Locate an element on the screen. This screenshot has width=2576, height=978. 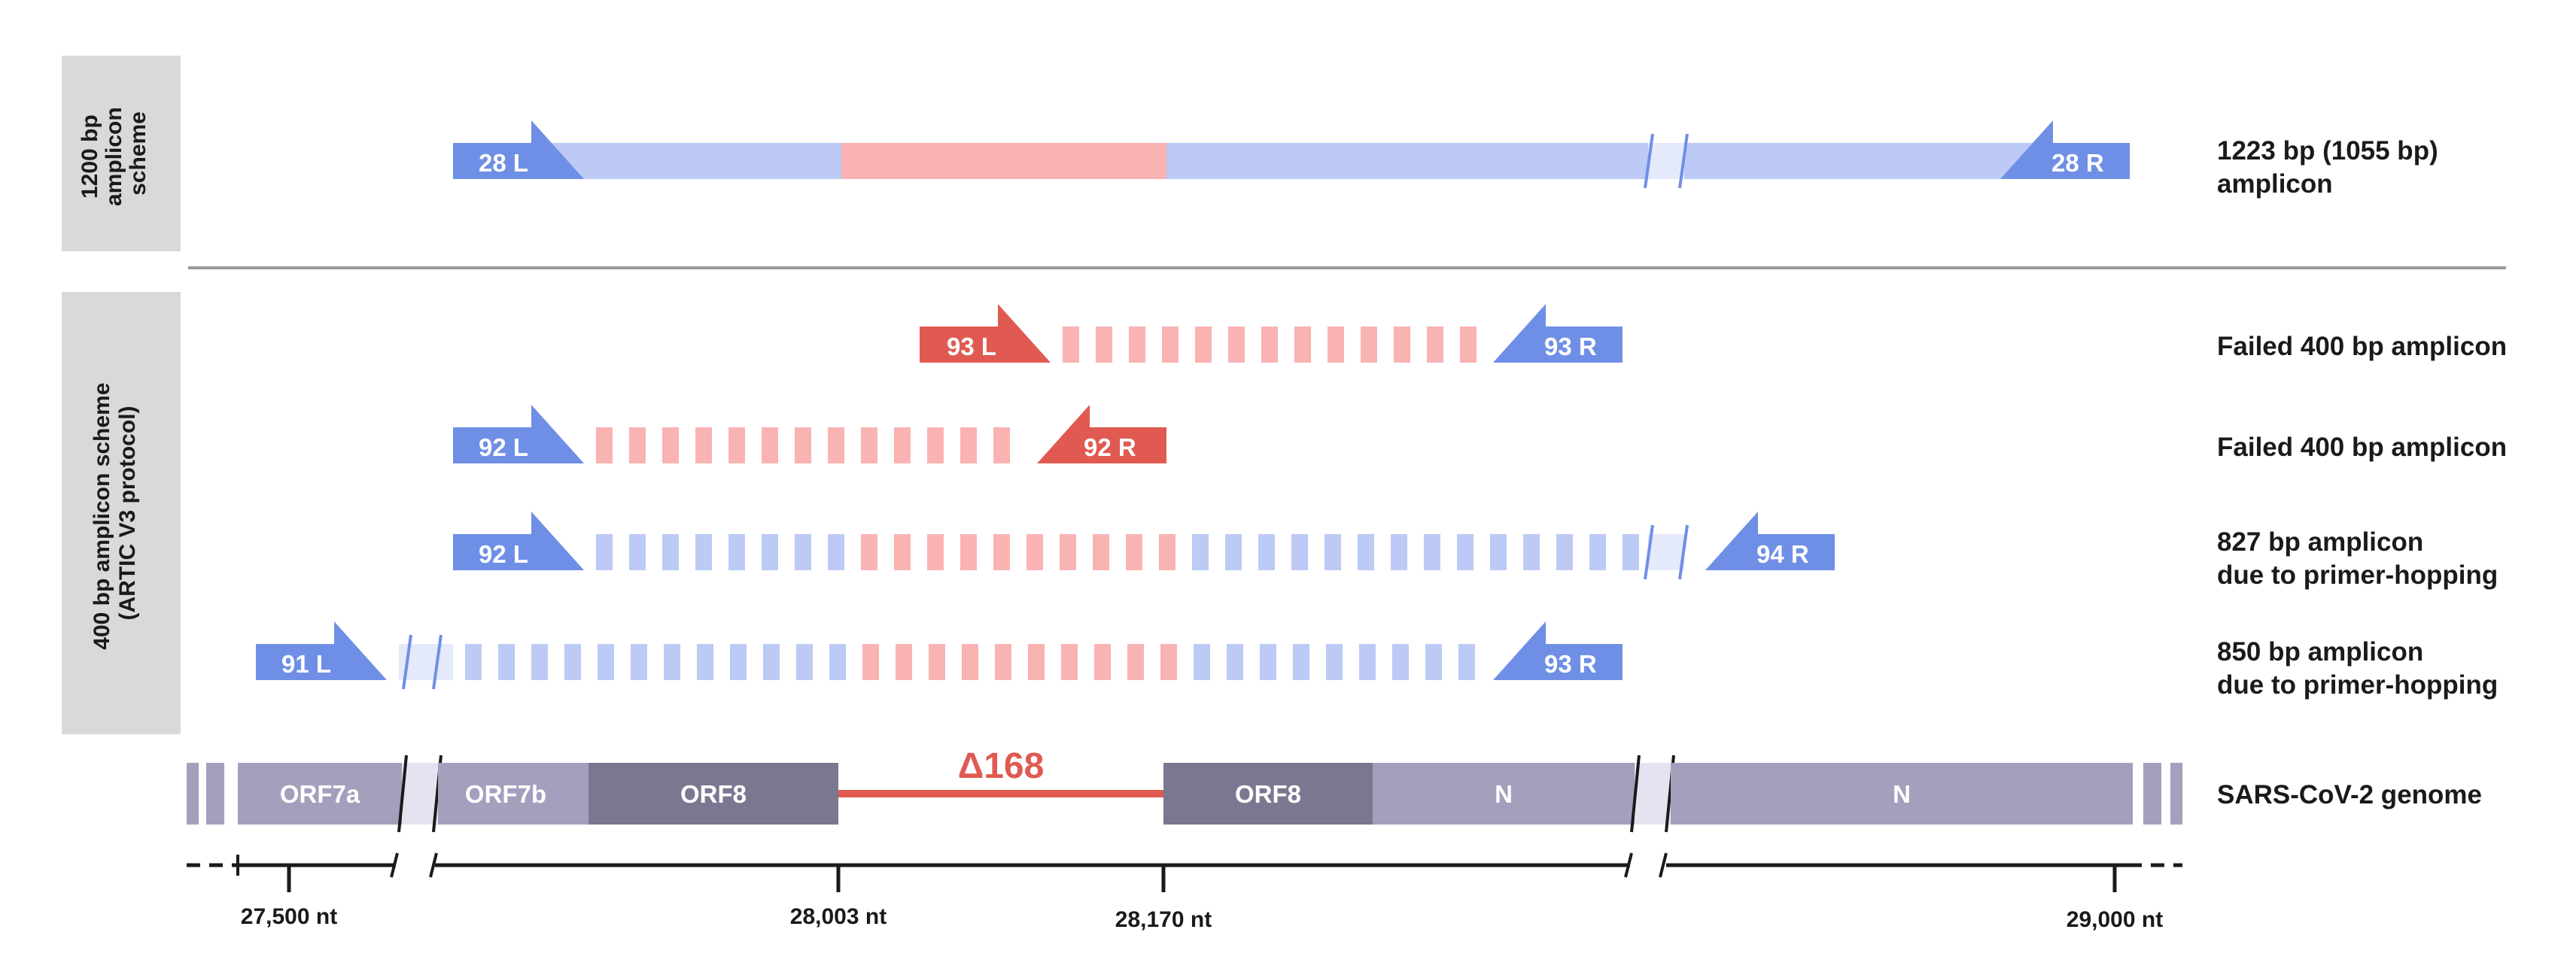
axis-tick-label: 27,500 nt is located at coordinates (289, 916).